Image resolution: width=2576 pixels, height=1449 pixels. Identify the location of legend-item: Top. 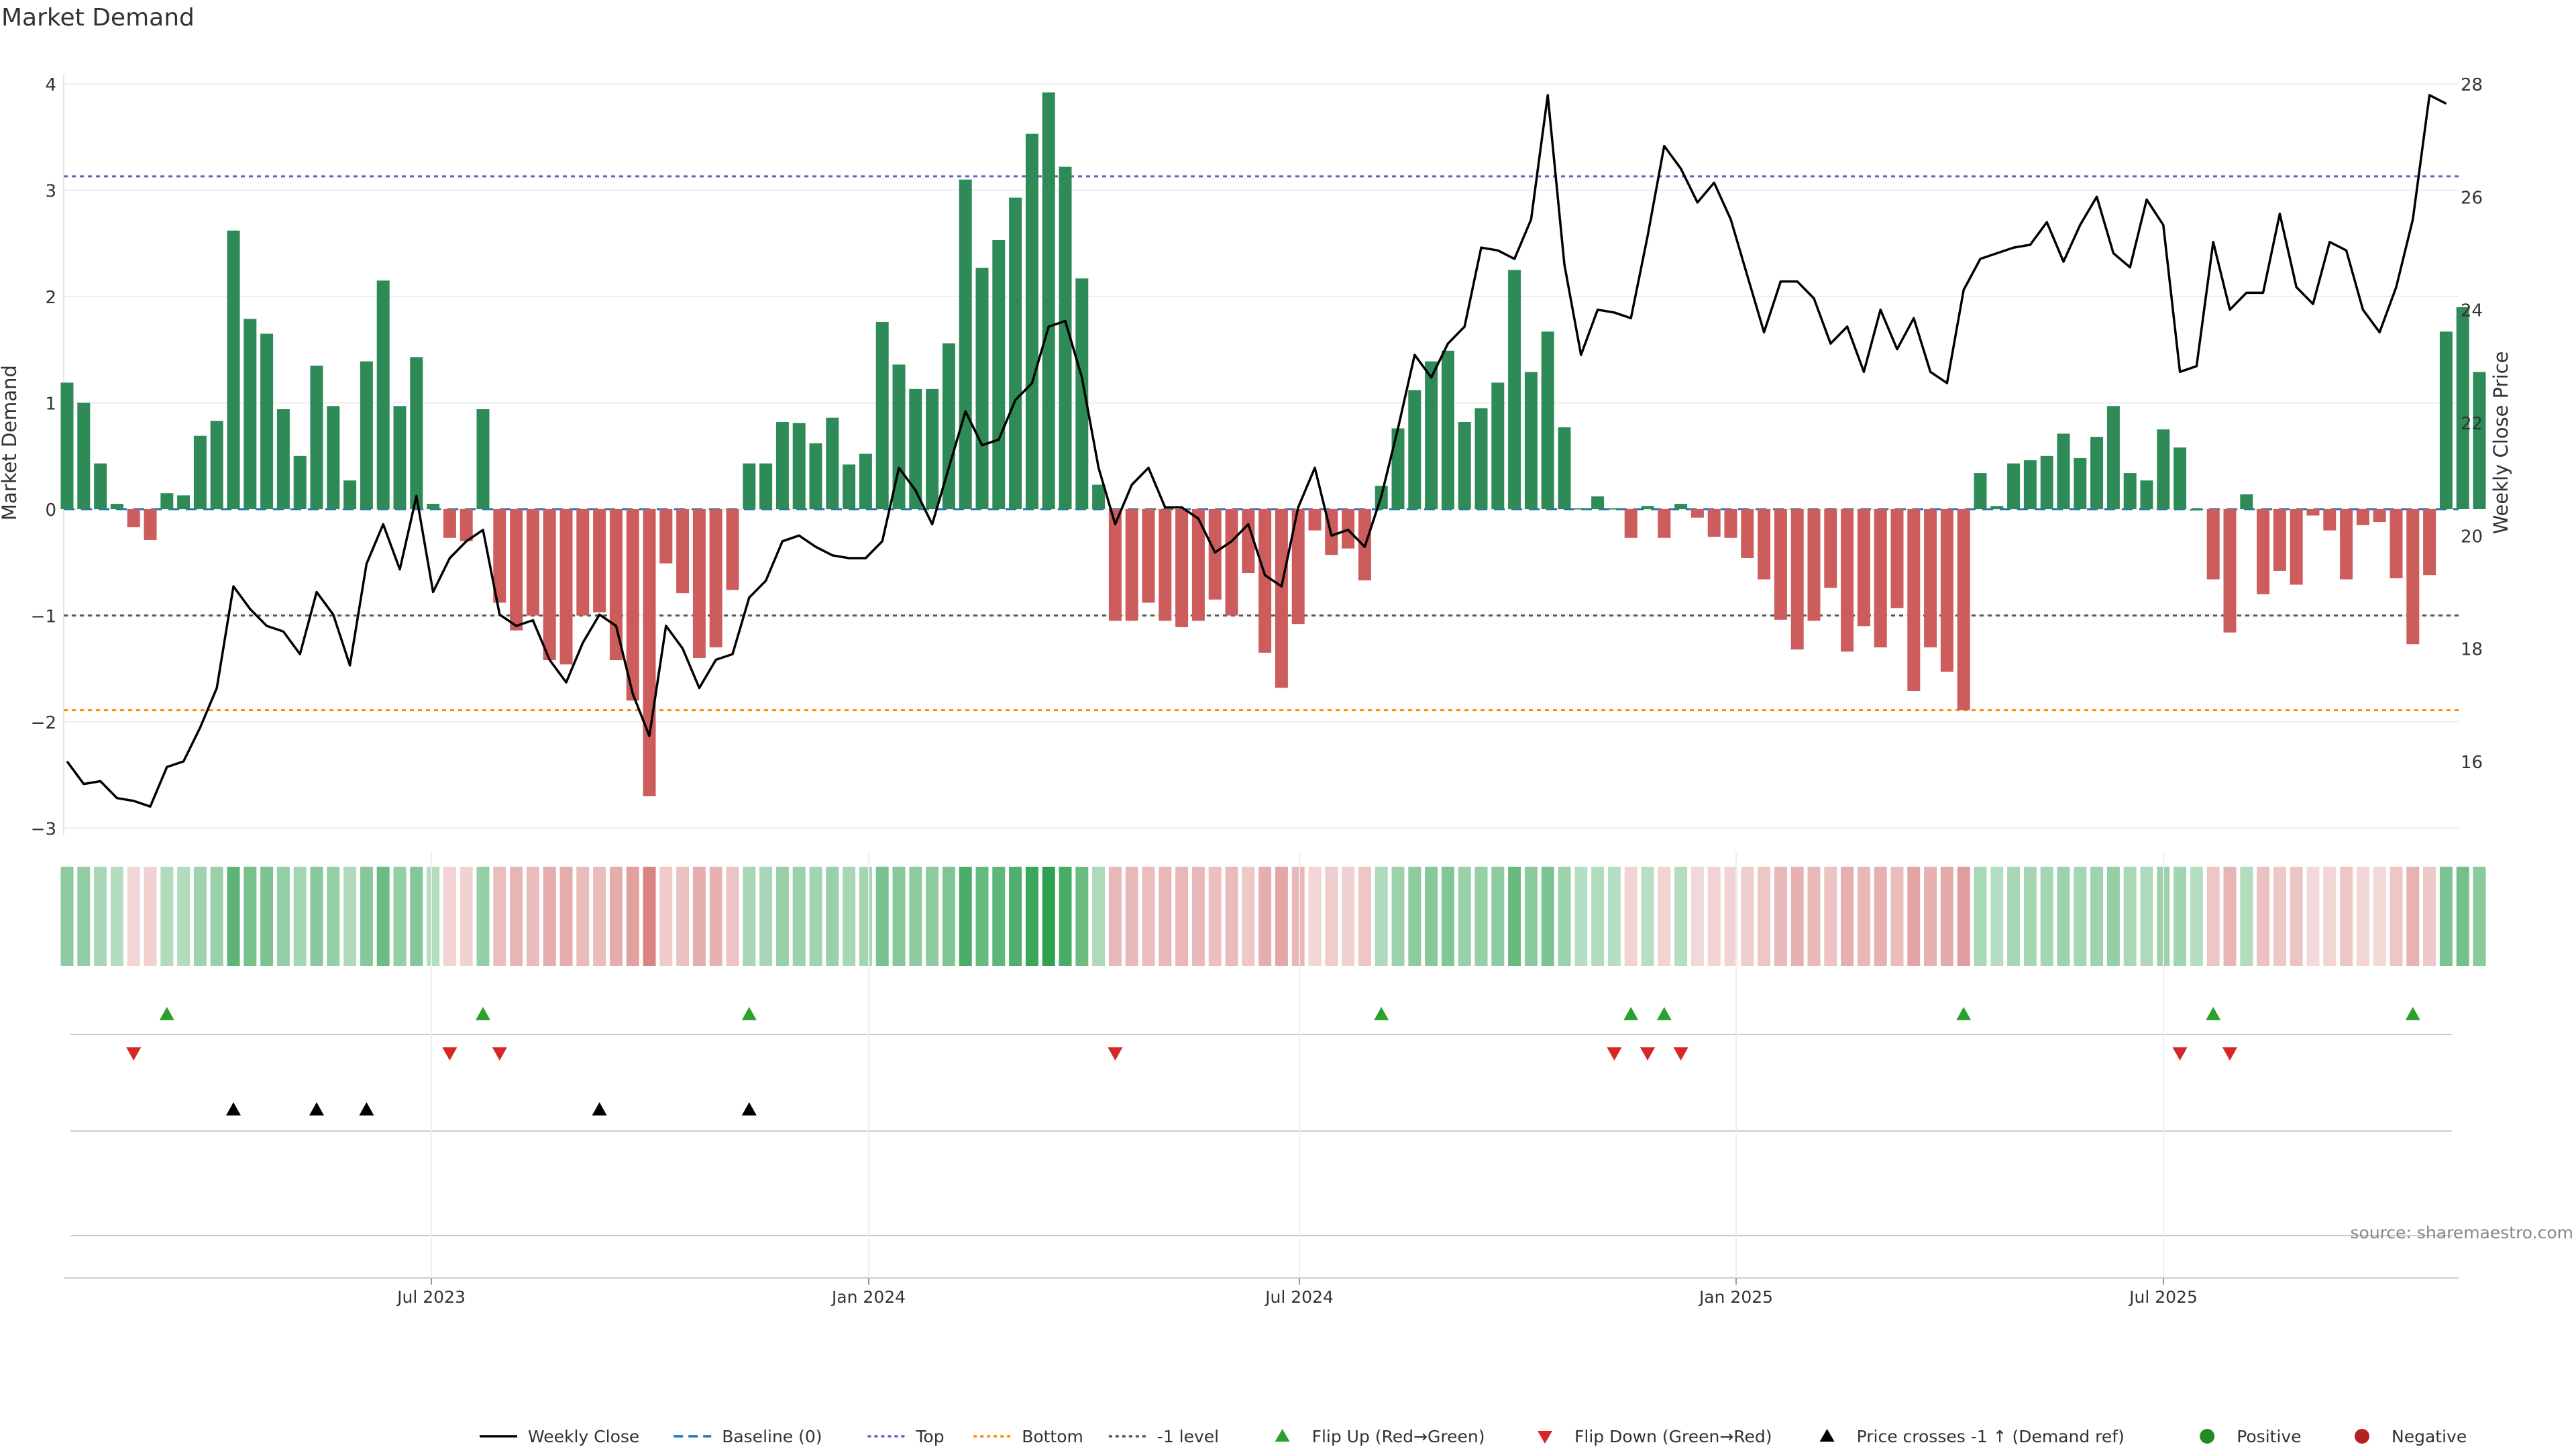
(906, 1436).